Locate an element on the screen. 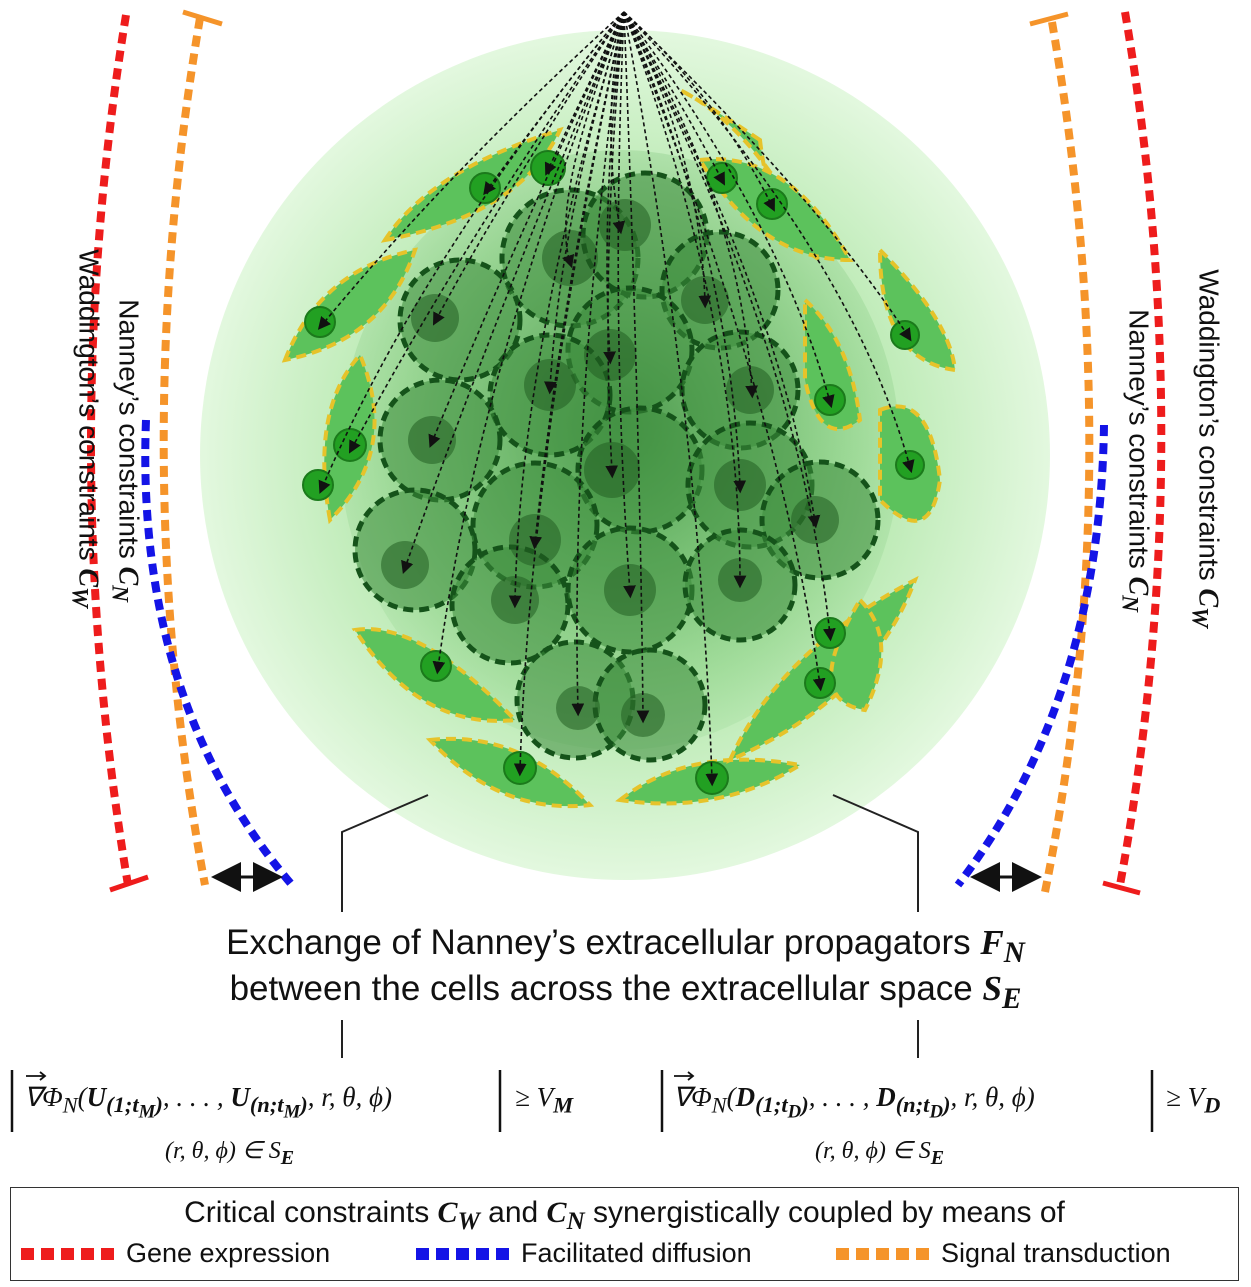 This screenshot has width=1251, height=1287. right-equation-rhs: ≥ VD is located at coordinates (1193, 1100).